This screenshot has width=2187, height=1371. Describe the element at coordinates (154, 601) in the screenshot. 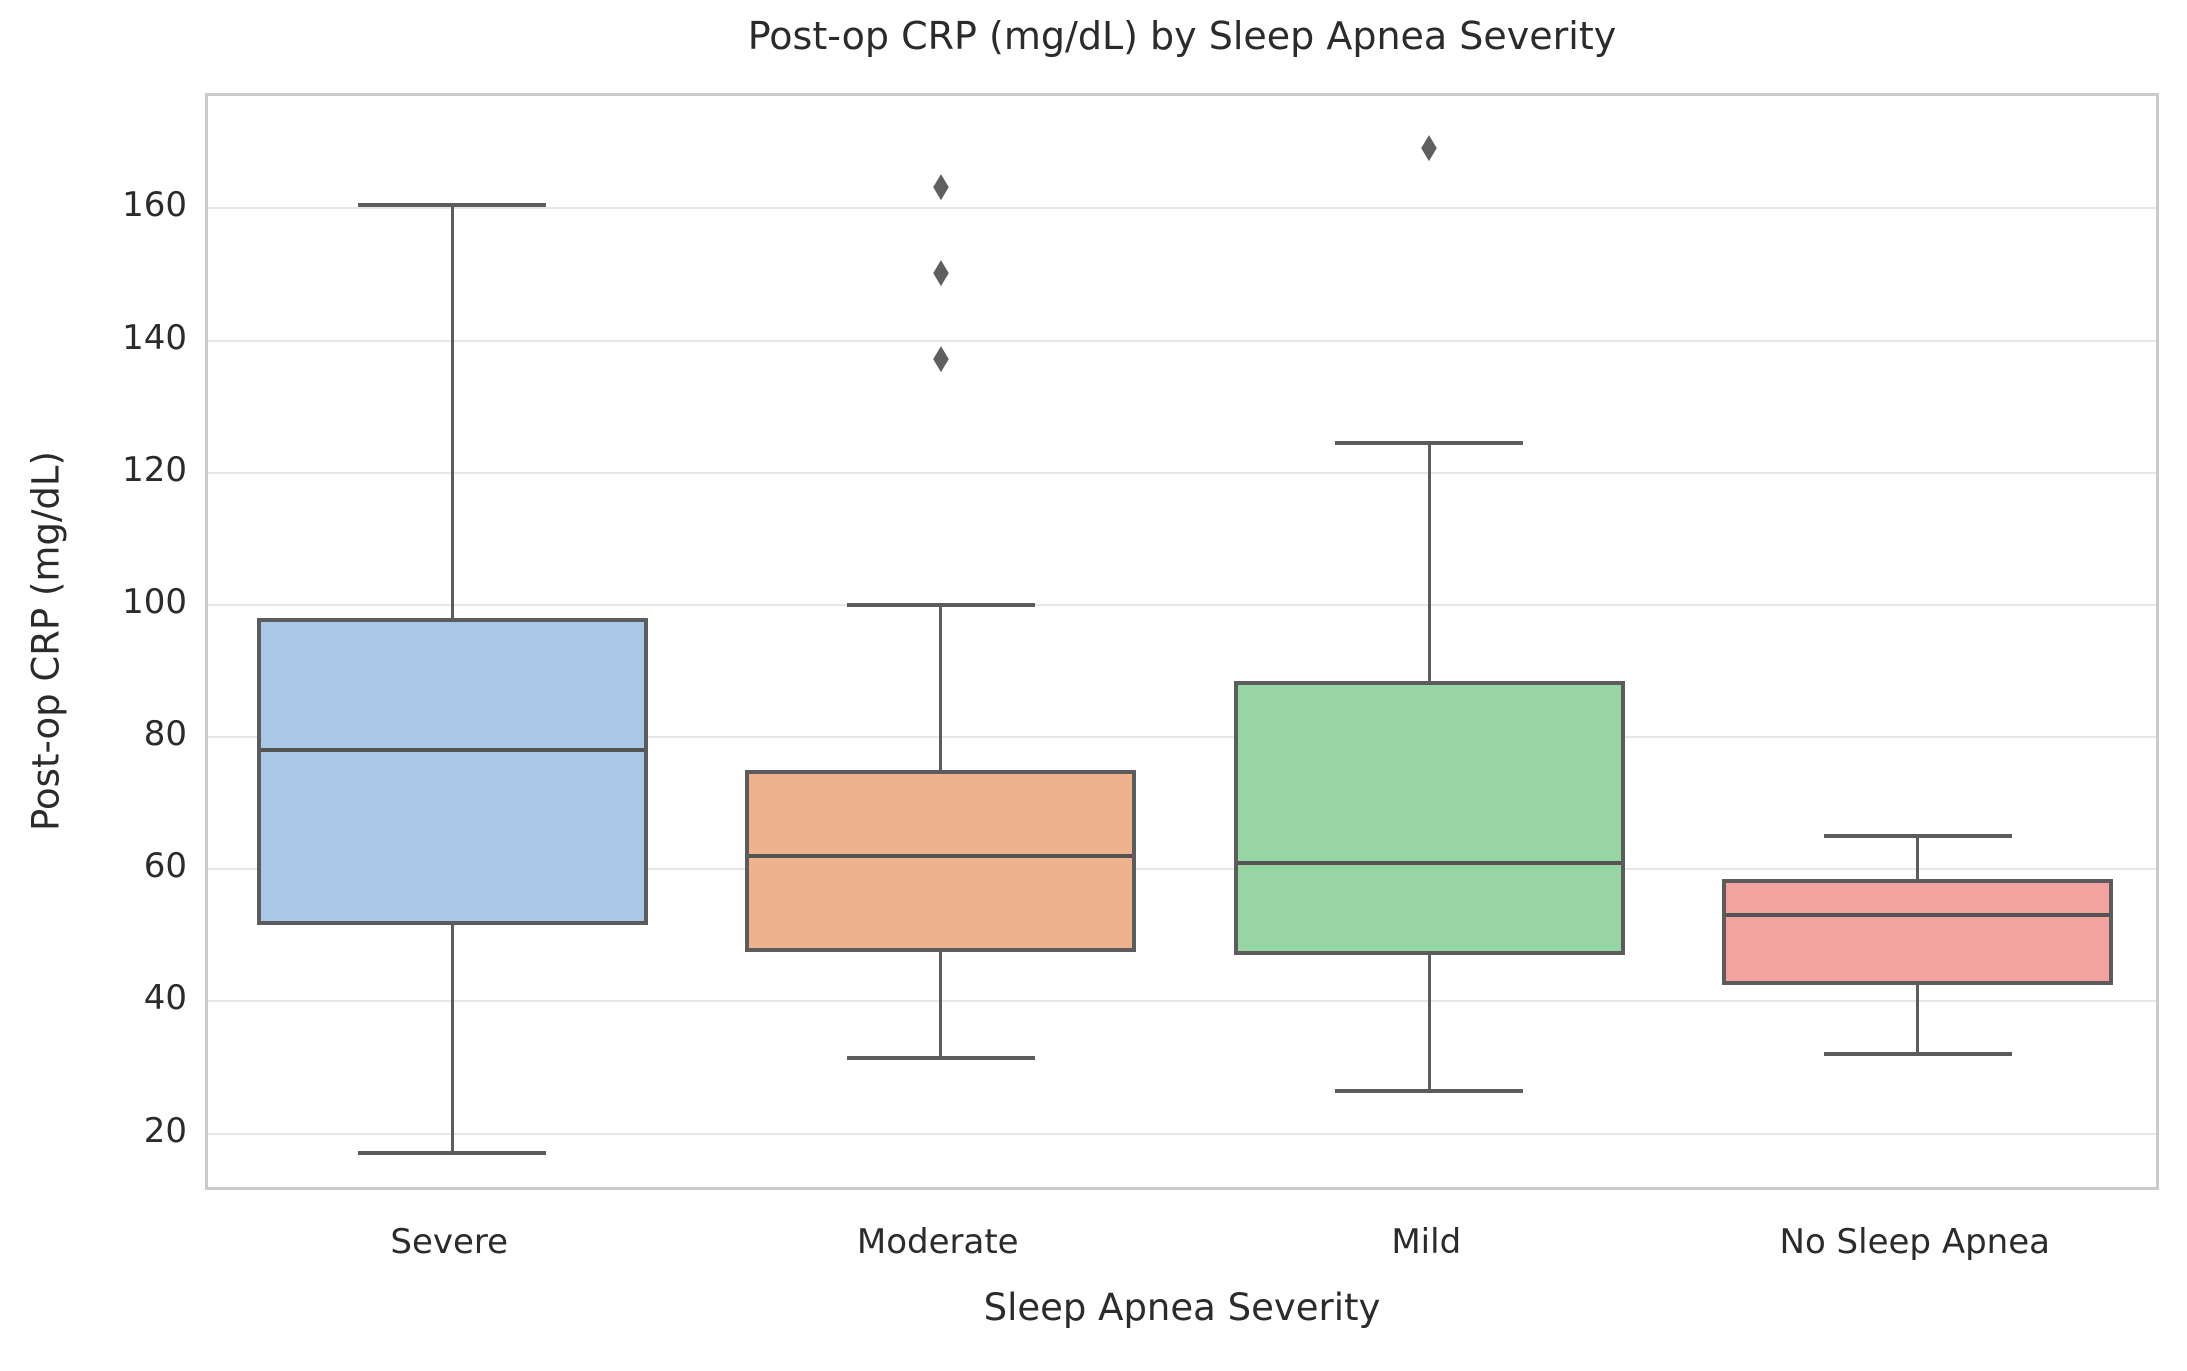

I see `y-tick-label: 100` at that location.